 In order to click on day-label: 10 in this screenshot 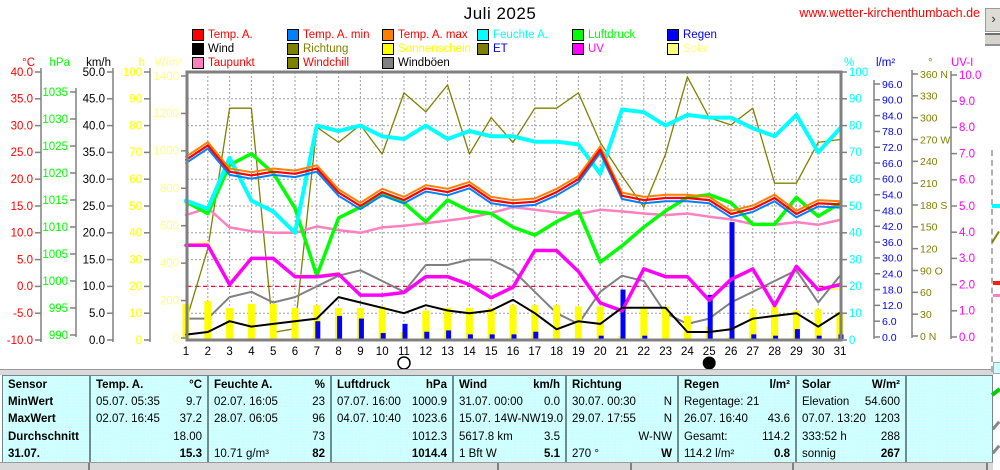, I will do `click(382, 352)`.